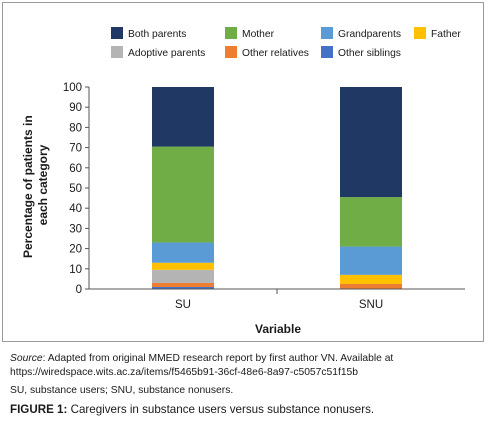  What do you see at coordinates (183, 305) in the screenshot?
I see `x-tick-label-su: SU` at bounding box center [183, 305].